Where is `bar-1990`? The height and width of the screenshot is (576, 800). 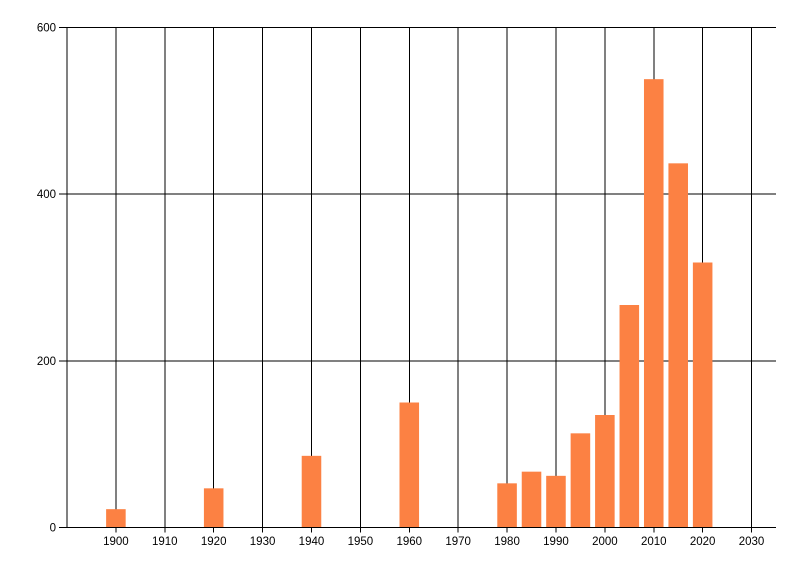
bar-1990 is located at coordinates (556, 501).